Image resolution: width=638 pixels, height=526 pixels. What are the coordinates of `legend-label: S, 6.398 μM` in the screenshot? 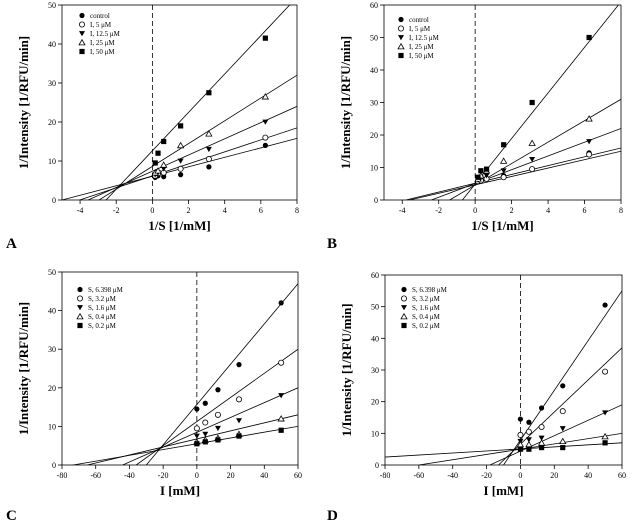 It's located at (106, 290).